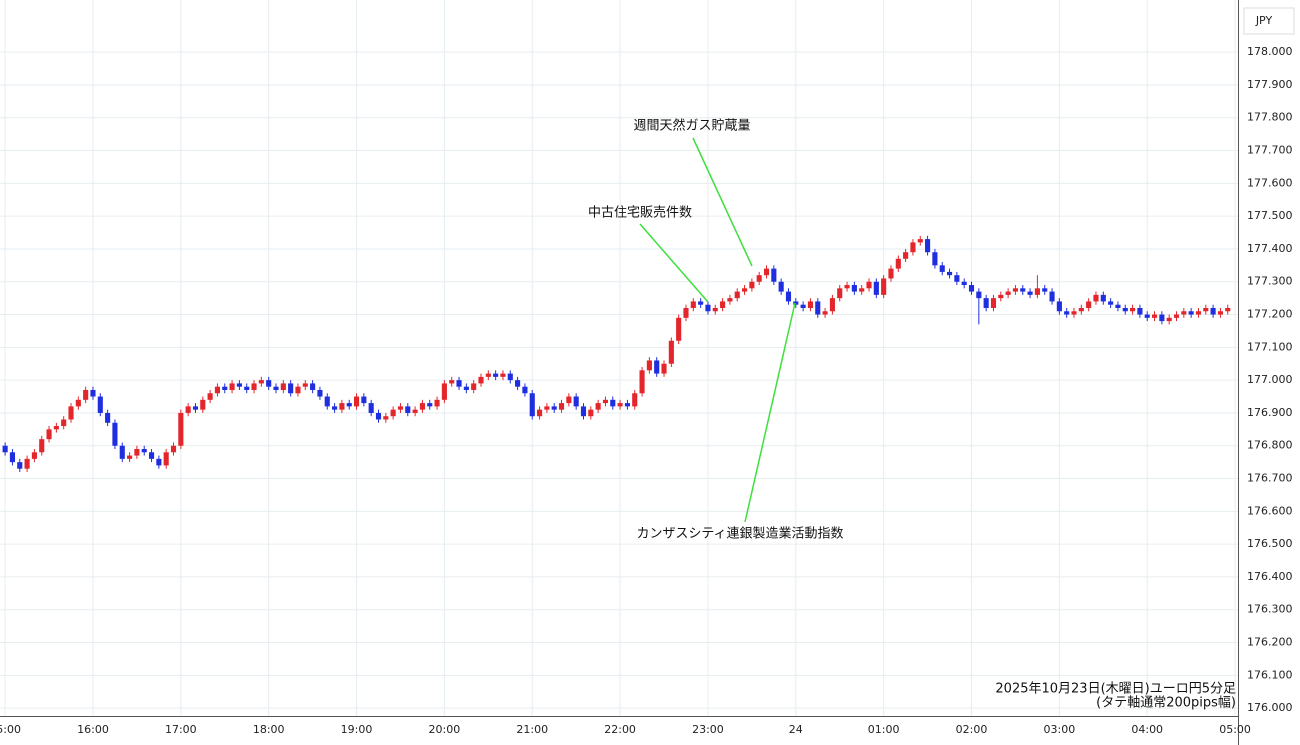  Describe the element at coordinates (1060, 729) in the screenshot. I see `x-tick-label: 03:00` at that location.